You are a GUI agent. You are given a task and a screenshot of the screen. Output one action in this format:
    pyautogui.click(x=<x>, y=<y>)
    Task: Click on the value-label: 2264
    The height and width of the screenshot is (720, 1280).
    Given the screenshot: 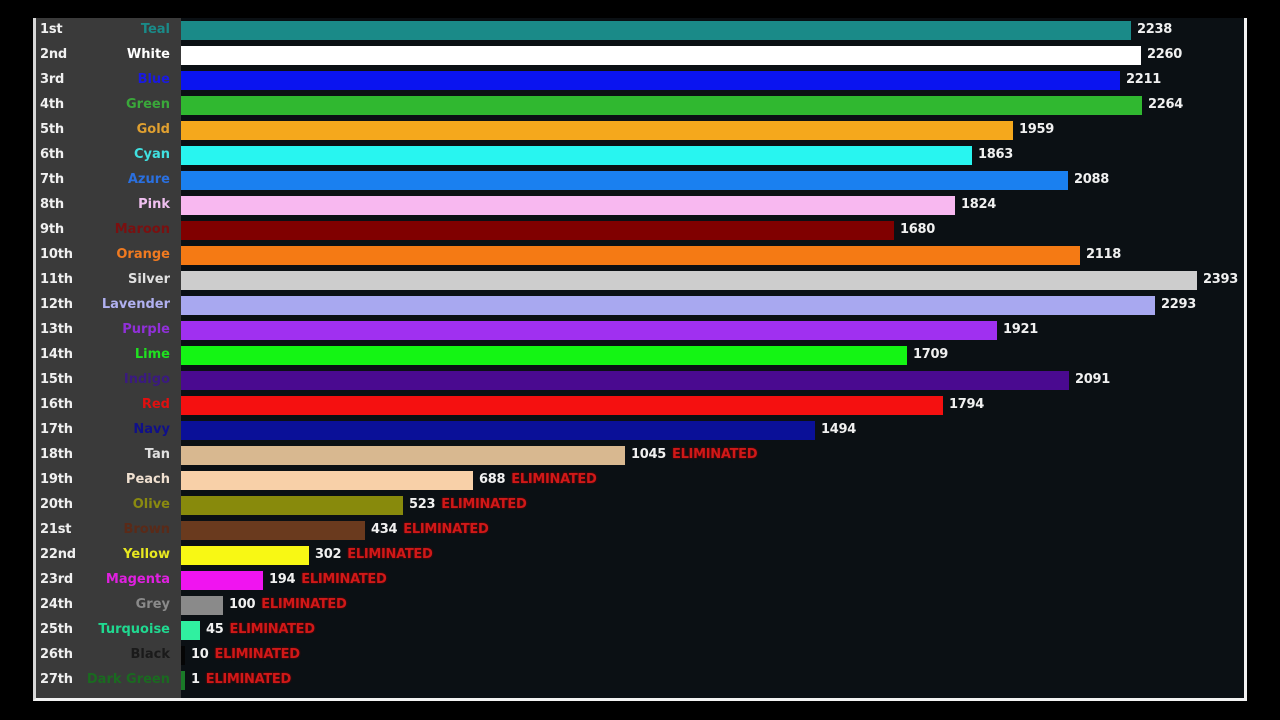 What is the action you would take?
    pyautogui.click(x=1165, y=104)
    